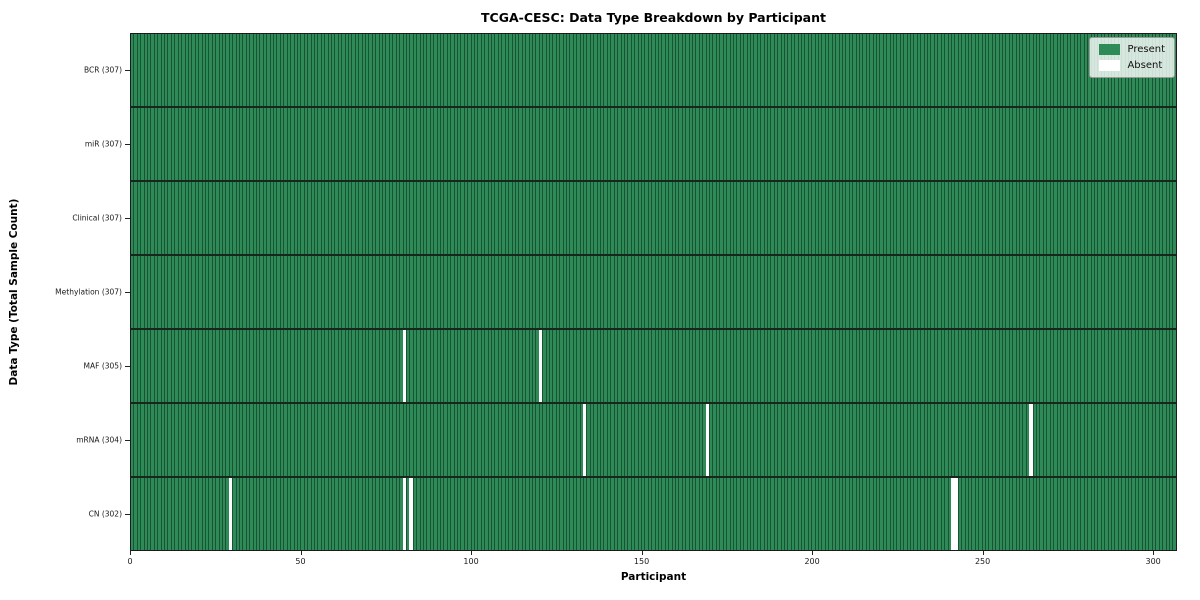 The width and height of the screenshot is (1200, 600). What do you see at coordinates (653, 513) in the screenshot?
I see `heatmap-row-CN` at bounding box center [653, 513].